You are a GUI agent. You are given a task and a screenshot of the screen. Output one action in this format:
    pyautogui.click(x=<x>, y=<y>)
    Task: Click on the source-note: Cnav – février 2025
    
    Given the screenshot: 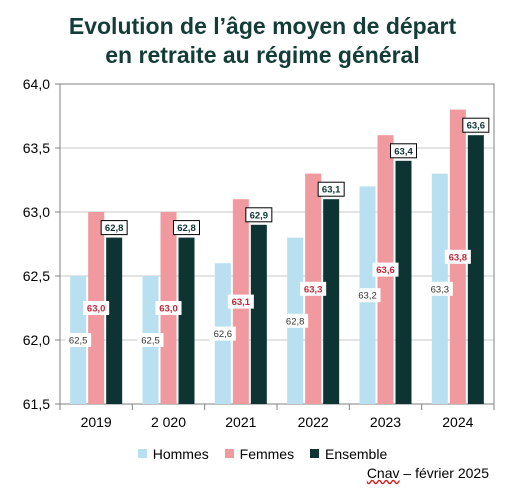 What is the action you would take?
    pyautogui.click(x=428, y=473)
    